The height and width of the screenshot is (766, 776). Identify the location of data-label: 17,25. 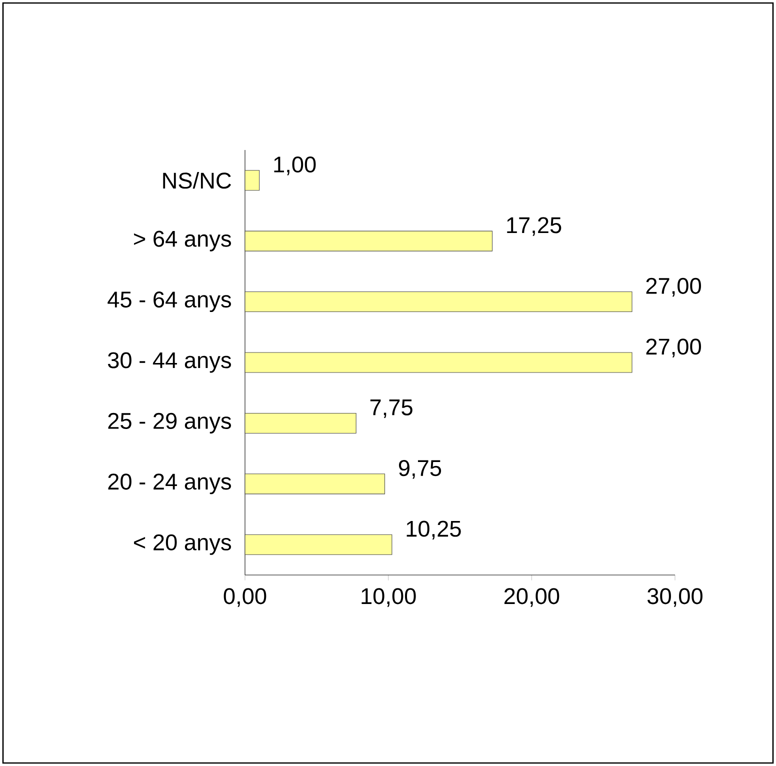
(534, 226).